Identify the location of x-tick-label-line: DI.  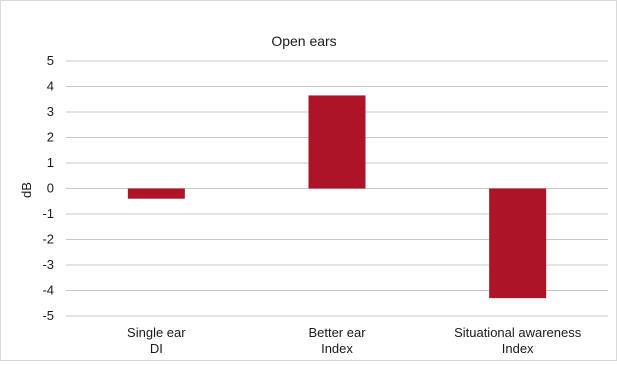
(156, 348).